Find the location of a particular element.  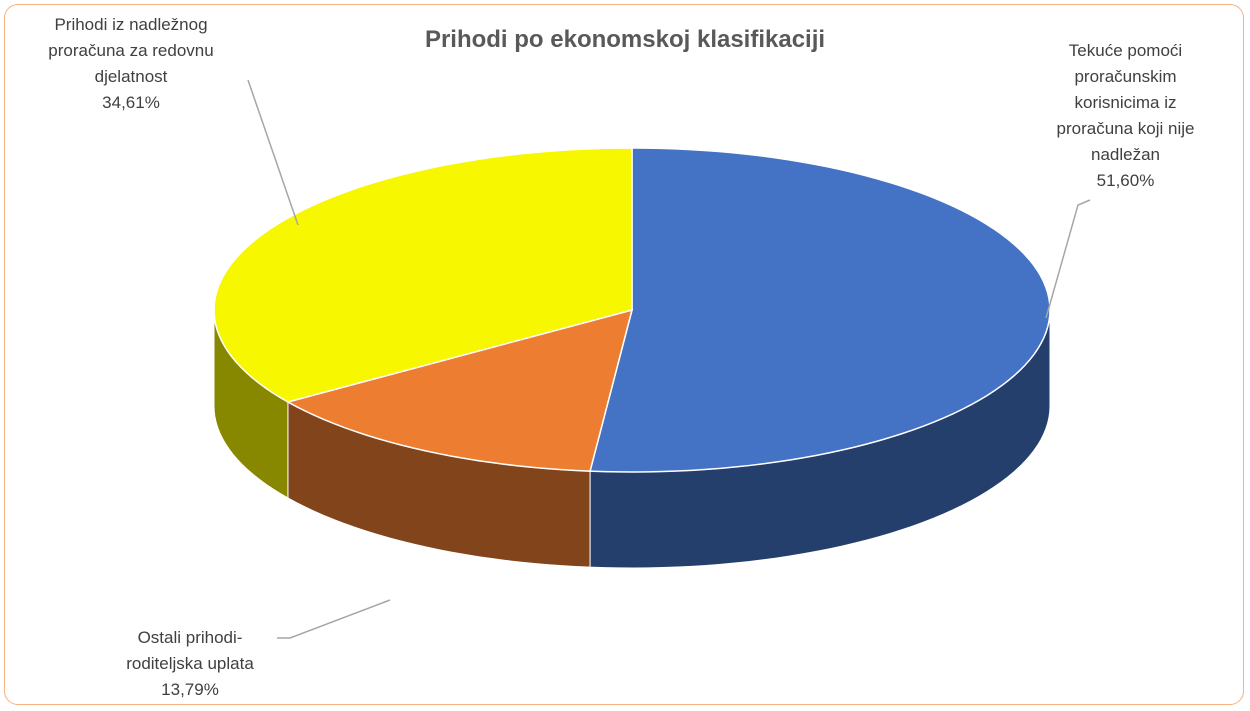

chart-title: Prihodi po ekonomskoj klasifikaciji is located at coordinates (625, 39).